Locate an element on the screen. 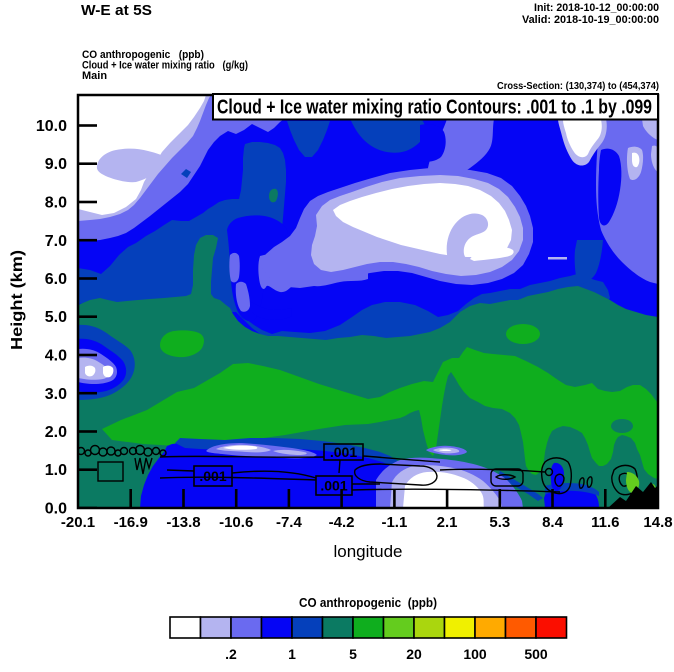 The width and height of the screenshot is (674, 672). svg-text:Cloud + Ice water mixing ratio: Cloud + Ice water mixing ratio (g/kg) is located at coordinates (165, 66).